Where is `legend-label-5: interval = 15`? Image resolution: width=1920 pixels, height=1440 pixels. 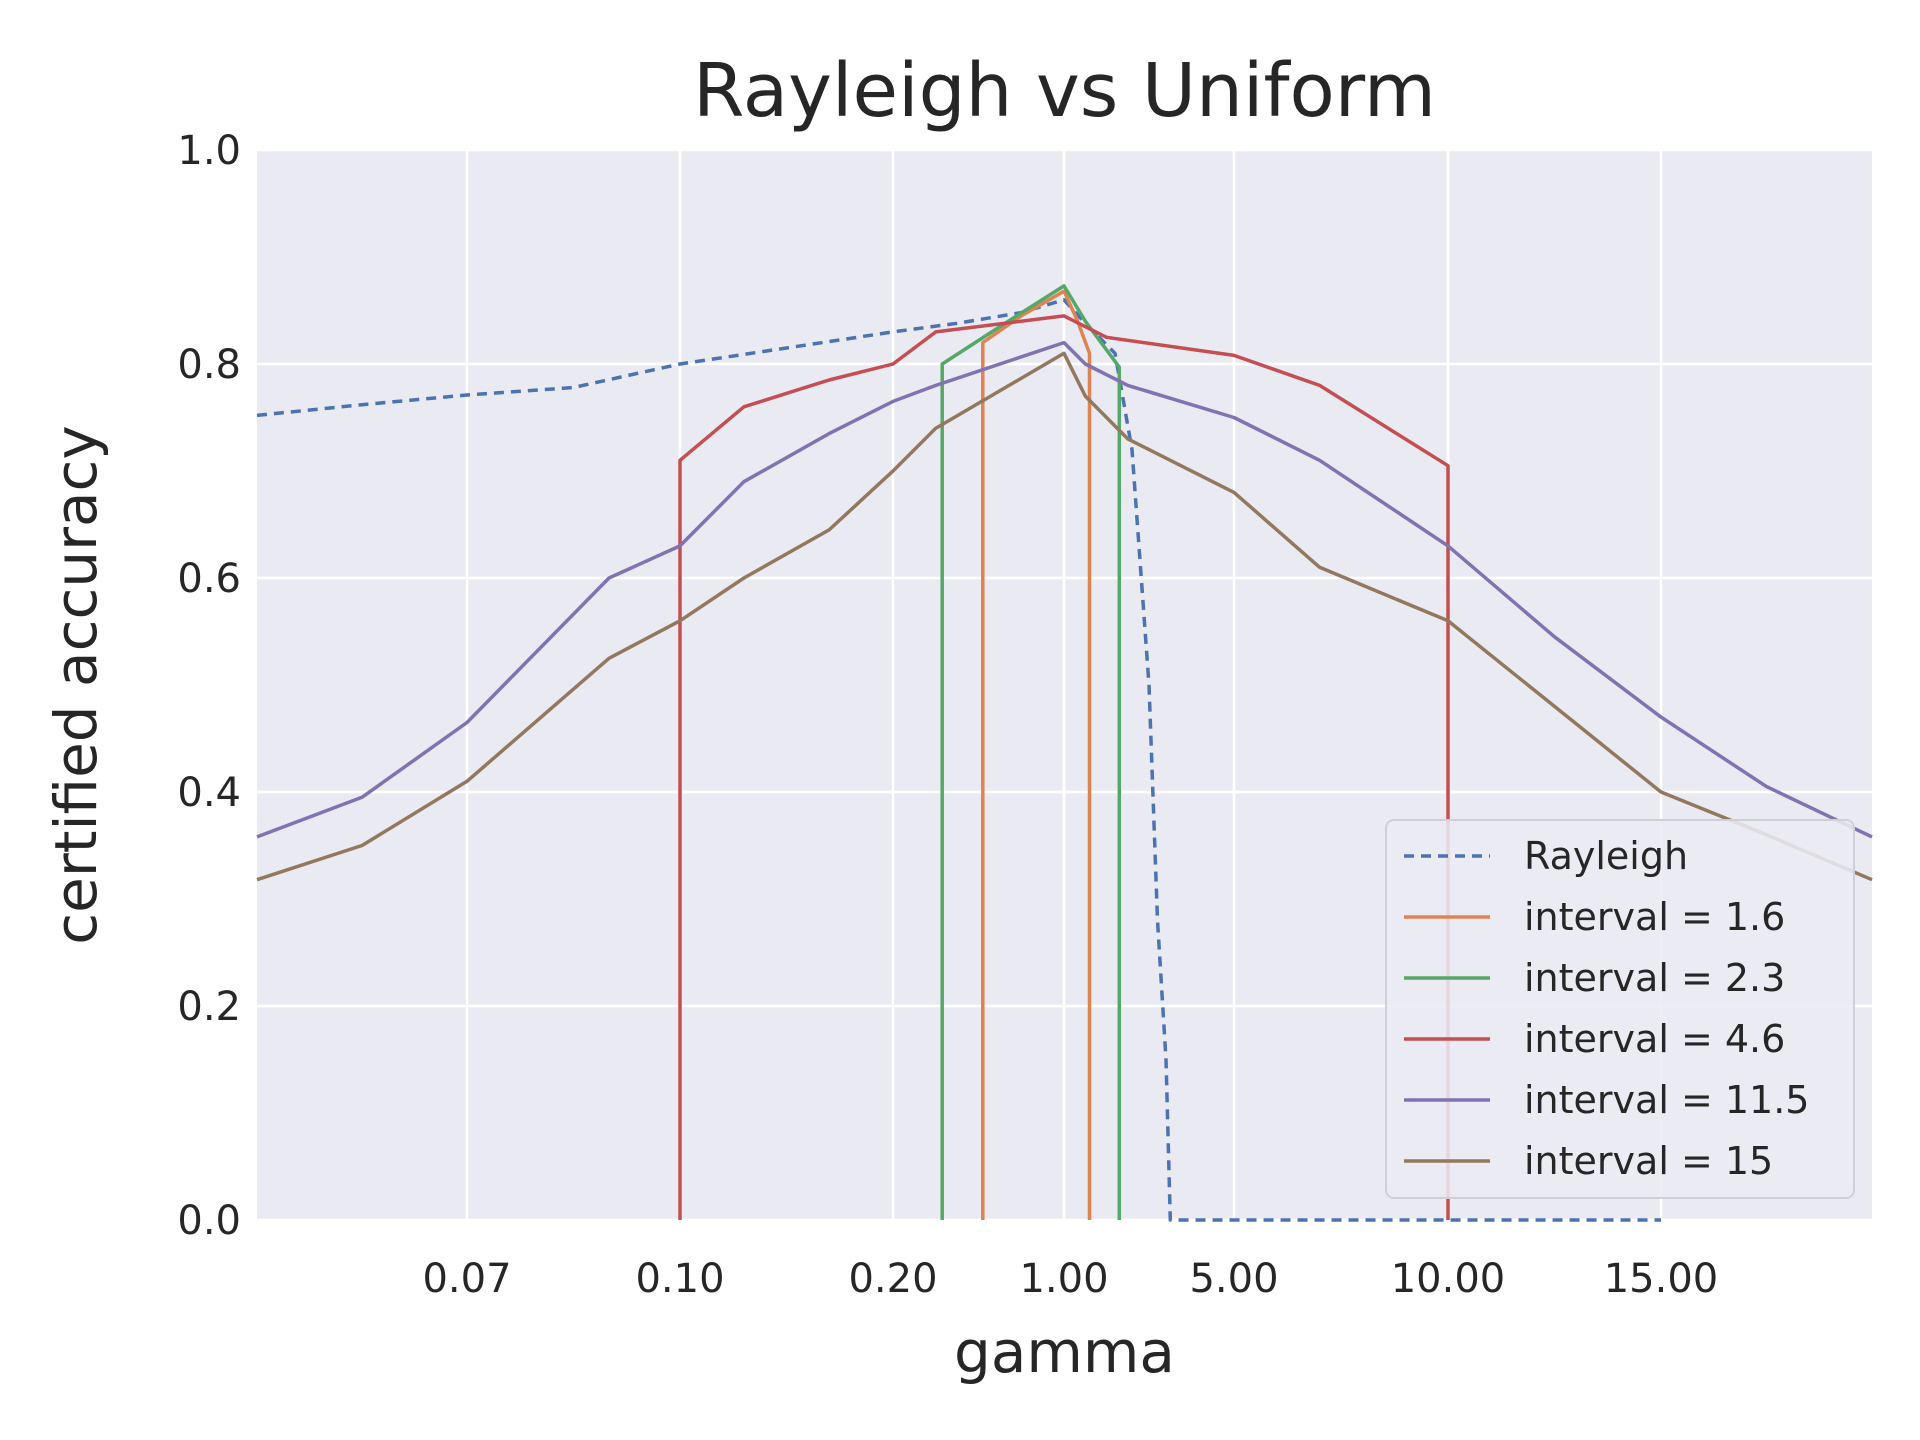 legend-label-5: interval = 15 is located at coordinates (1648, 1161).